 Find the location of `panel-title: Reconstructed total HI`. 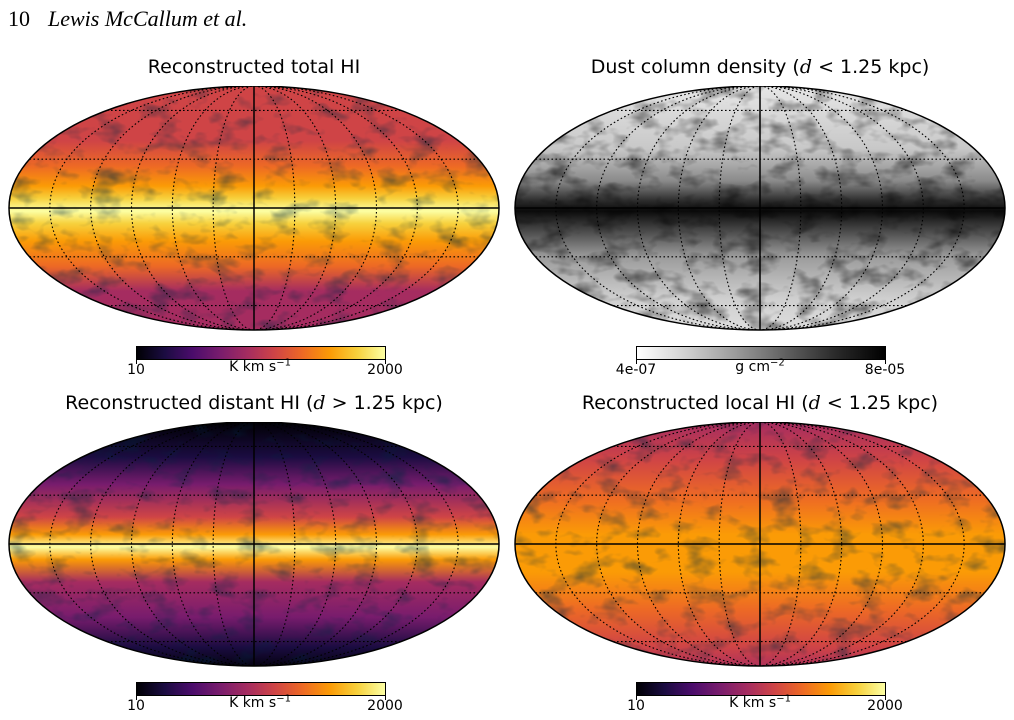

panel-title: Reconstructed total HI is located at coordinates (254, 67).